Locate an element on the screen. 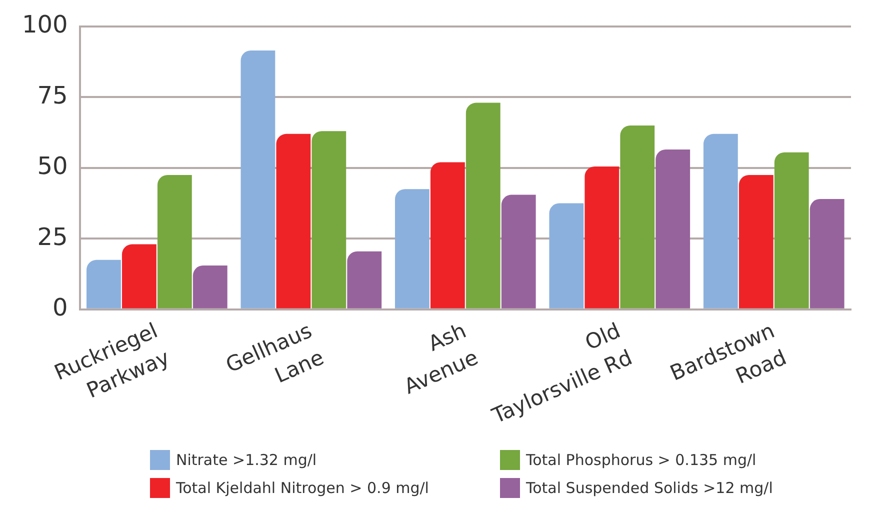 This screenshot has width=871, height=505. legend-label: Total Kjeldahl Nitrogen > 0.9 mg/l is located at coordinates (302, 488).